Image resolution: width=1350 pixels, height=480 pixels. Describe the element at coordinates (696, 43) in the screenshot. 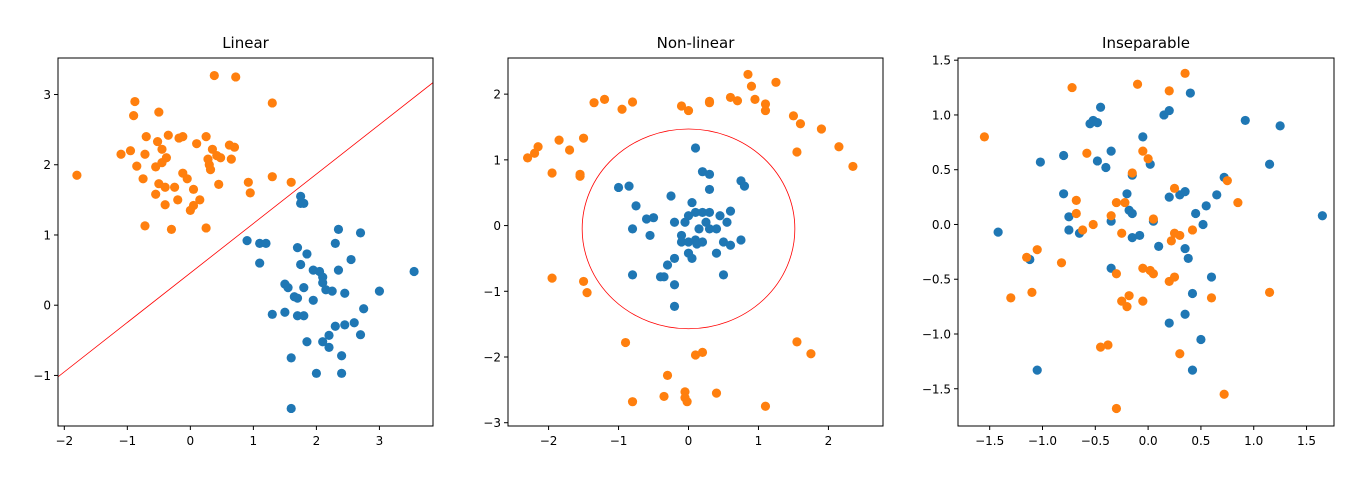

I see `non-linear-title: Non-linear` at that location.